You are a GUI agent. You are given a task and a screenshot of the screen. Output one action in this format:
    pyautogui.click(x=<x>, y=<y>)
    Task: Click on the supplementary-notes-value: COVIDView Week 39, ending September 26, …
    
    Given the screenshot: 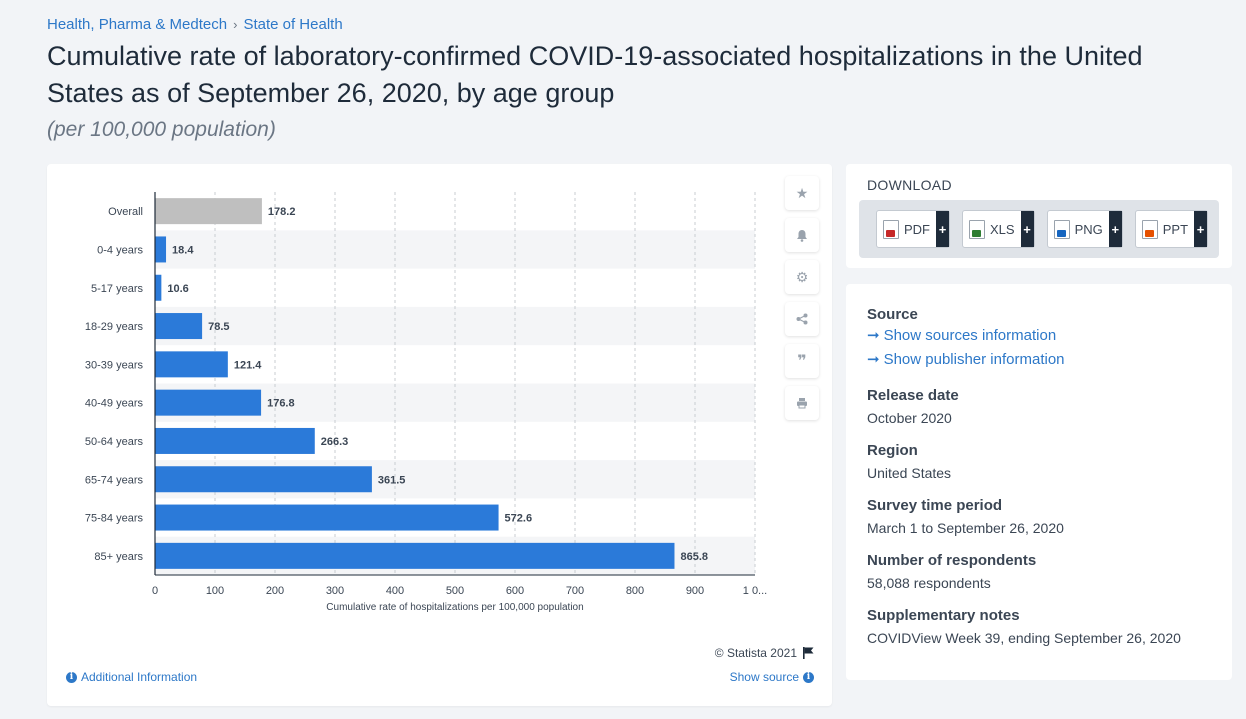 What is the action you would take?
    pyautogui.click(x=1024, y=638)
    